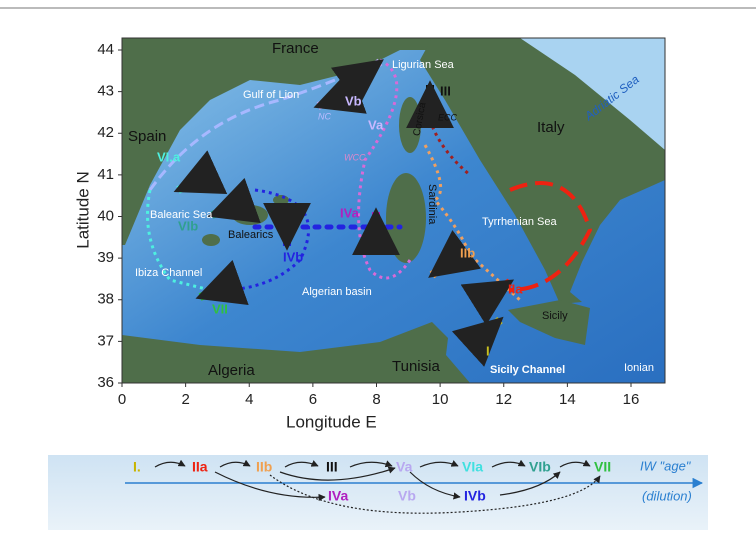  I want to click on age-axis-label: IW "age", so click(666, 465).